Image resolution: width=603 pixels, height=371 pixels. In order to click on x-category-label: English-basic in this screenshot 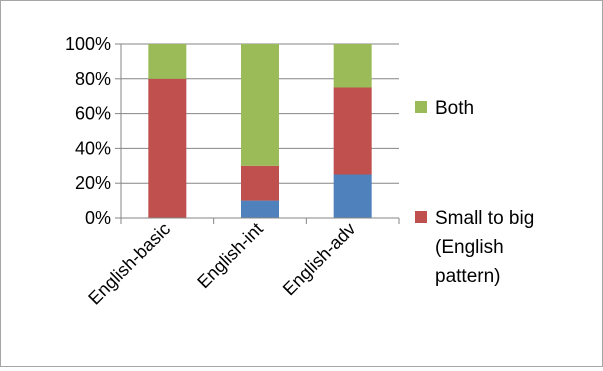, I will do `click(129, 264)`.